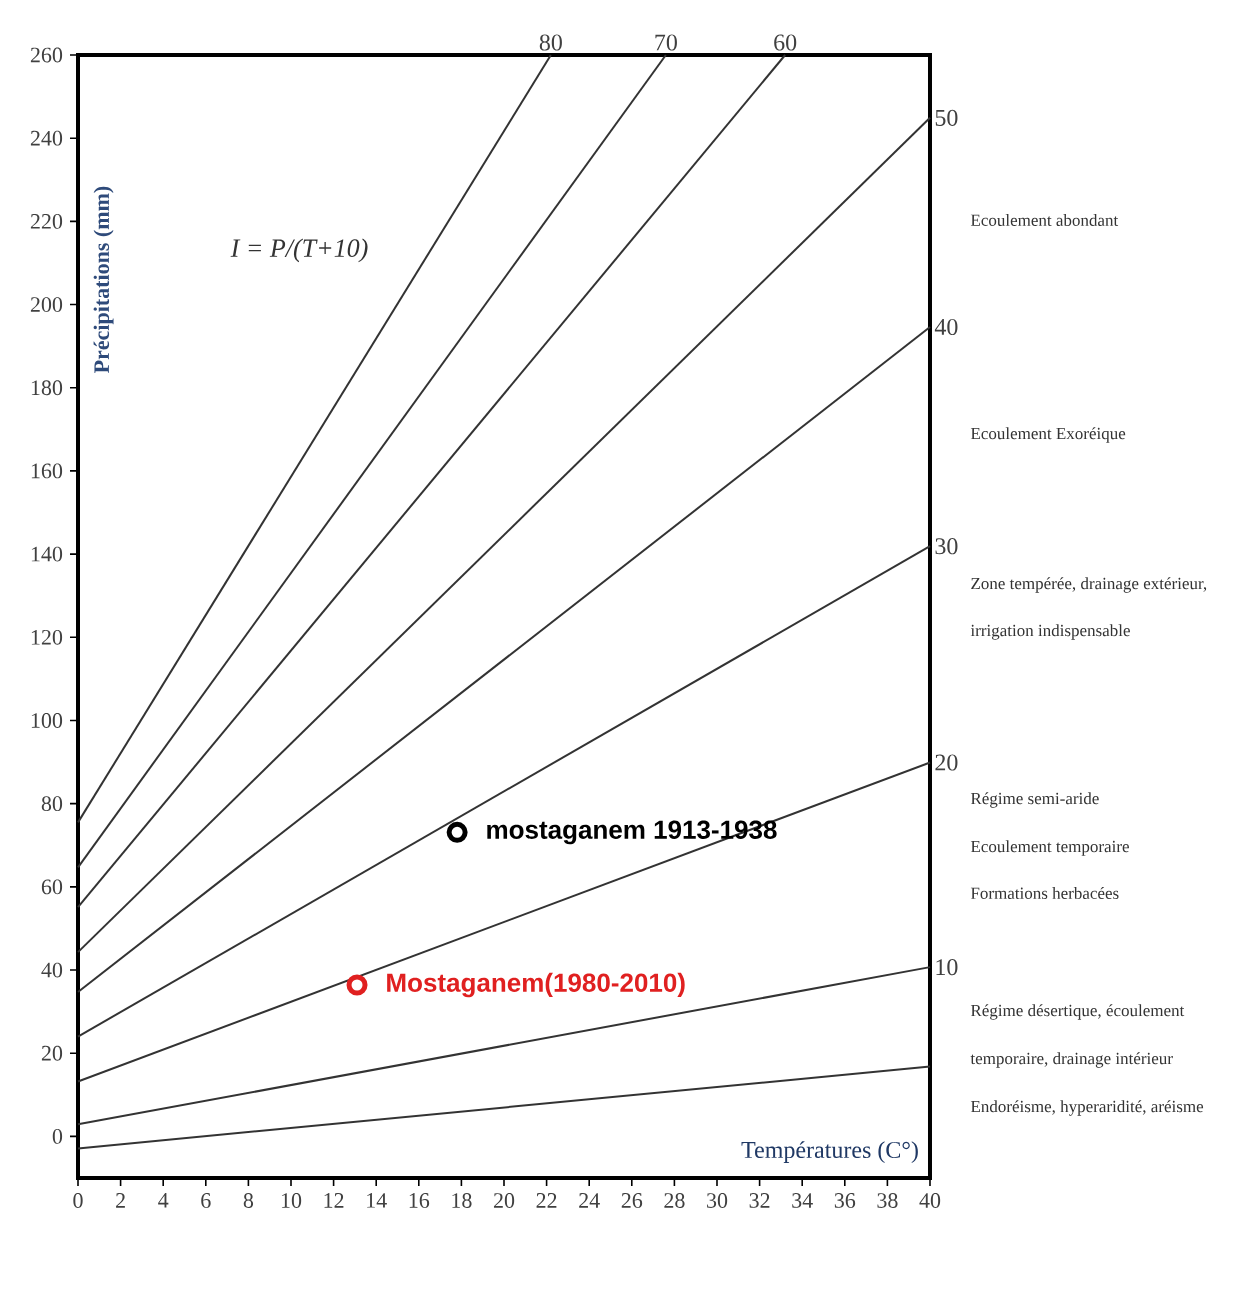 The width and height of the screenshot is (1245, 1296). I want to click on y-tick-label: 0, so click(57, 1136).